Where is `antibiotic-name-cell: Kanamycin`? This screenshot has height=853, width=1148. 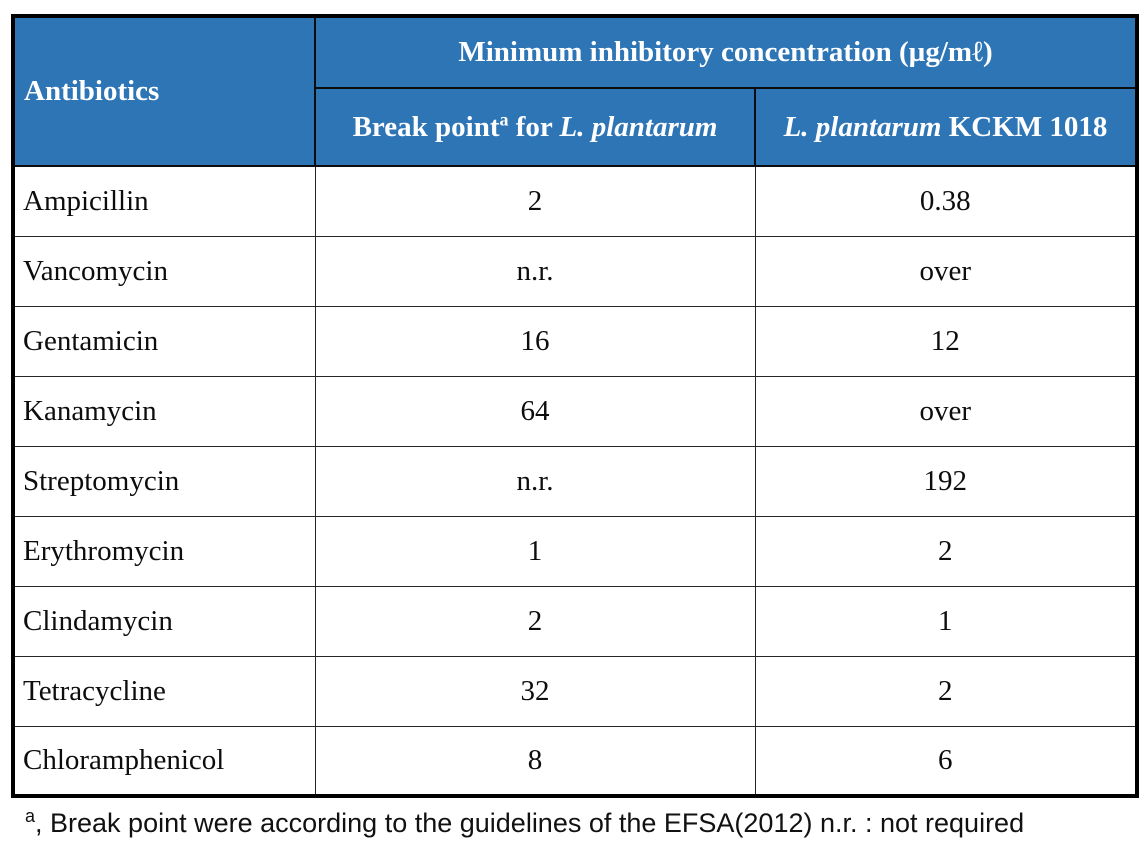 antibiotic-name-cell: Kanamycin is located at coordinates (164, 411).